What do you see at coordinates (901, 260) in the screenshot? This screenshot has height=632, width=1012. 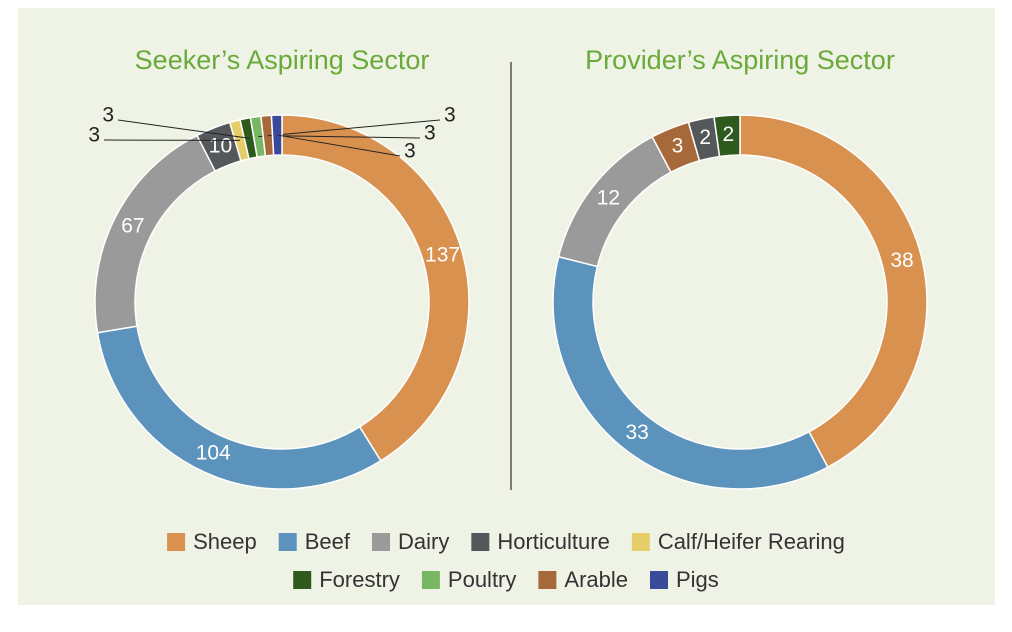 I see `data-label: 38` at bounding box center [901, 260].